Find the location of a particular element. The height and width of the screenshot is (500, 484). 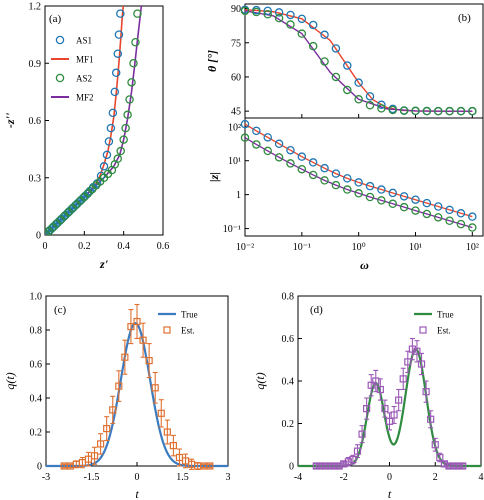

plot-area is located at coordinates (94, 120).